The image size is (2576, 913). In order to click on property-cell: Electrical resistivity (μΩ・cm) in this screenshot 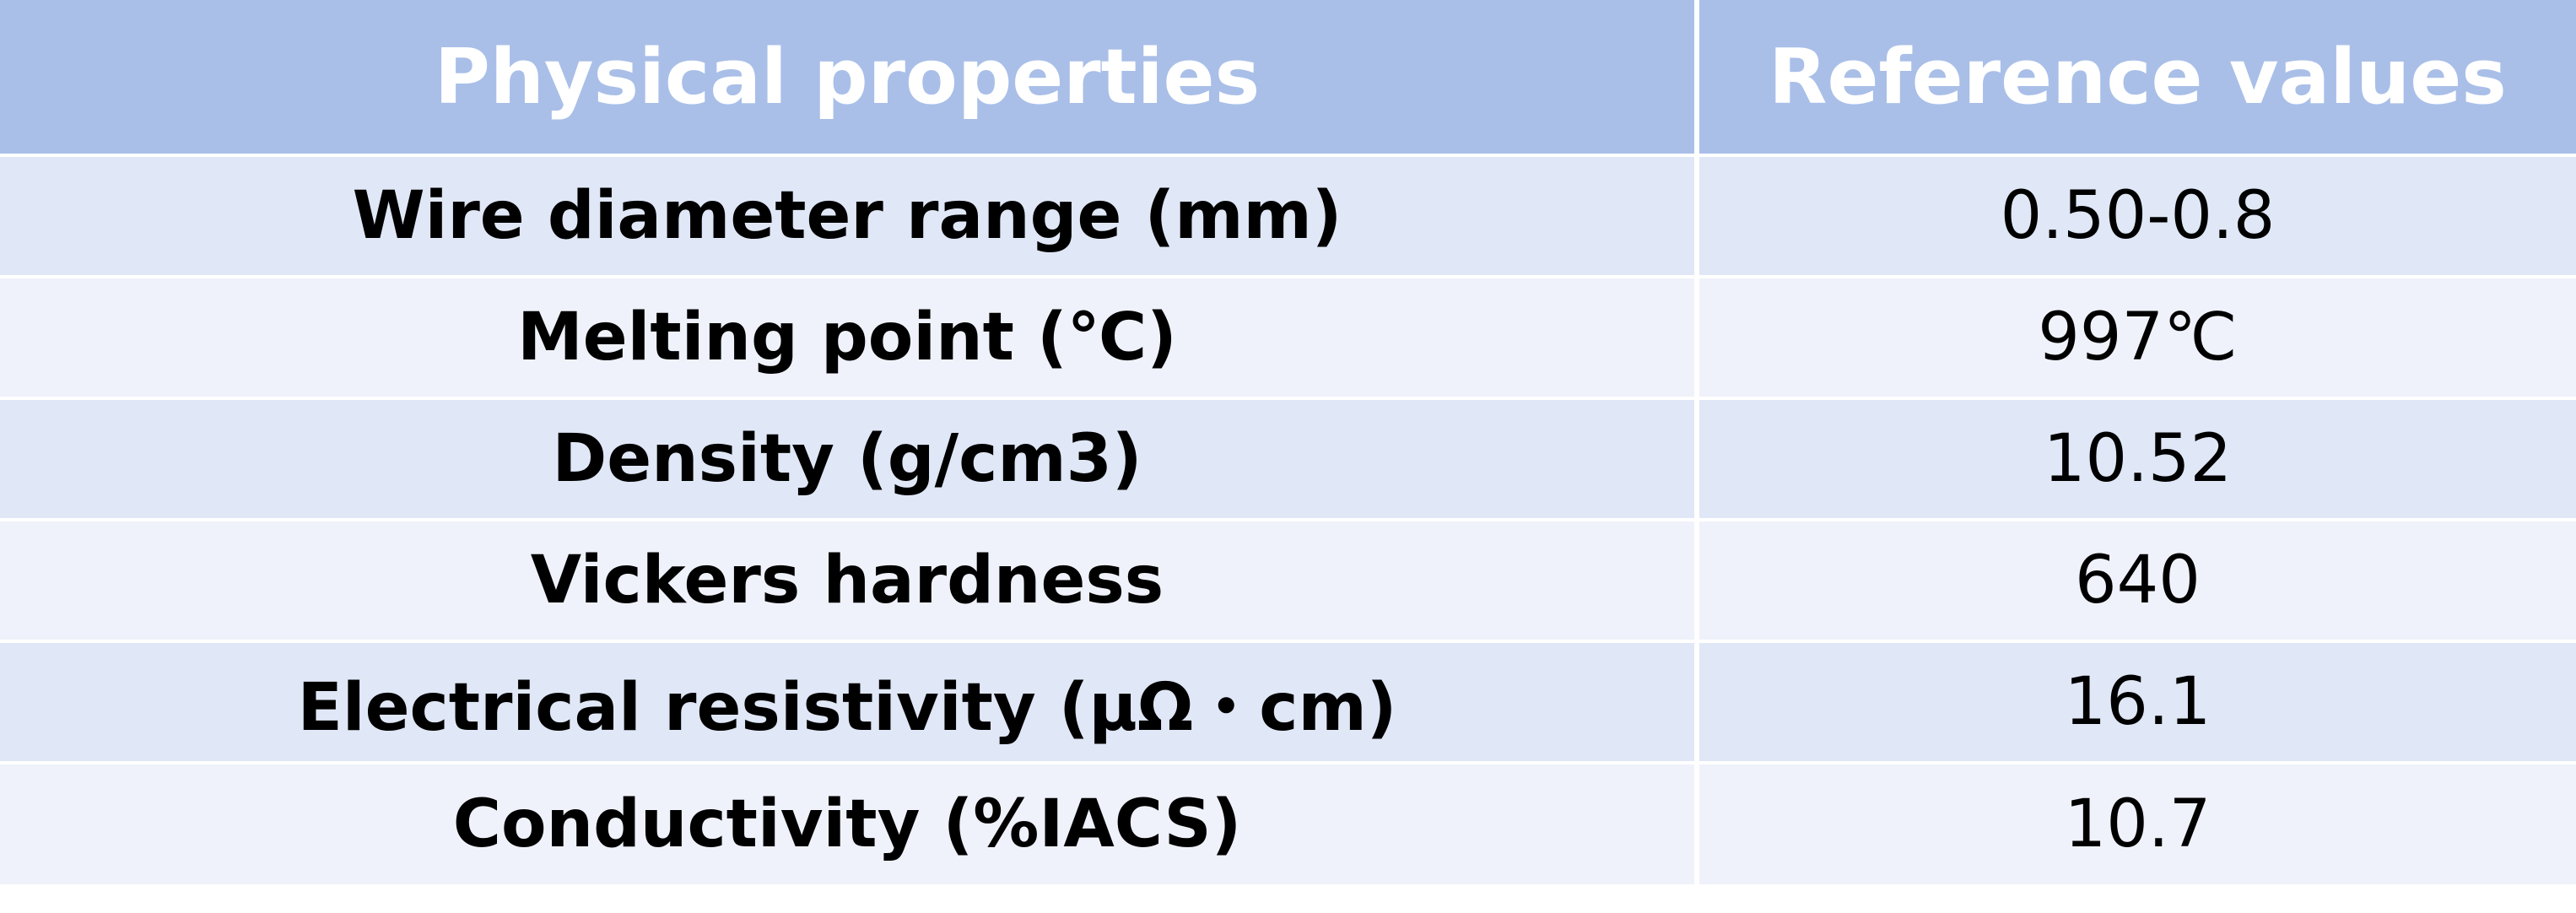, I will do `click(847, 702)`.